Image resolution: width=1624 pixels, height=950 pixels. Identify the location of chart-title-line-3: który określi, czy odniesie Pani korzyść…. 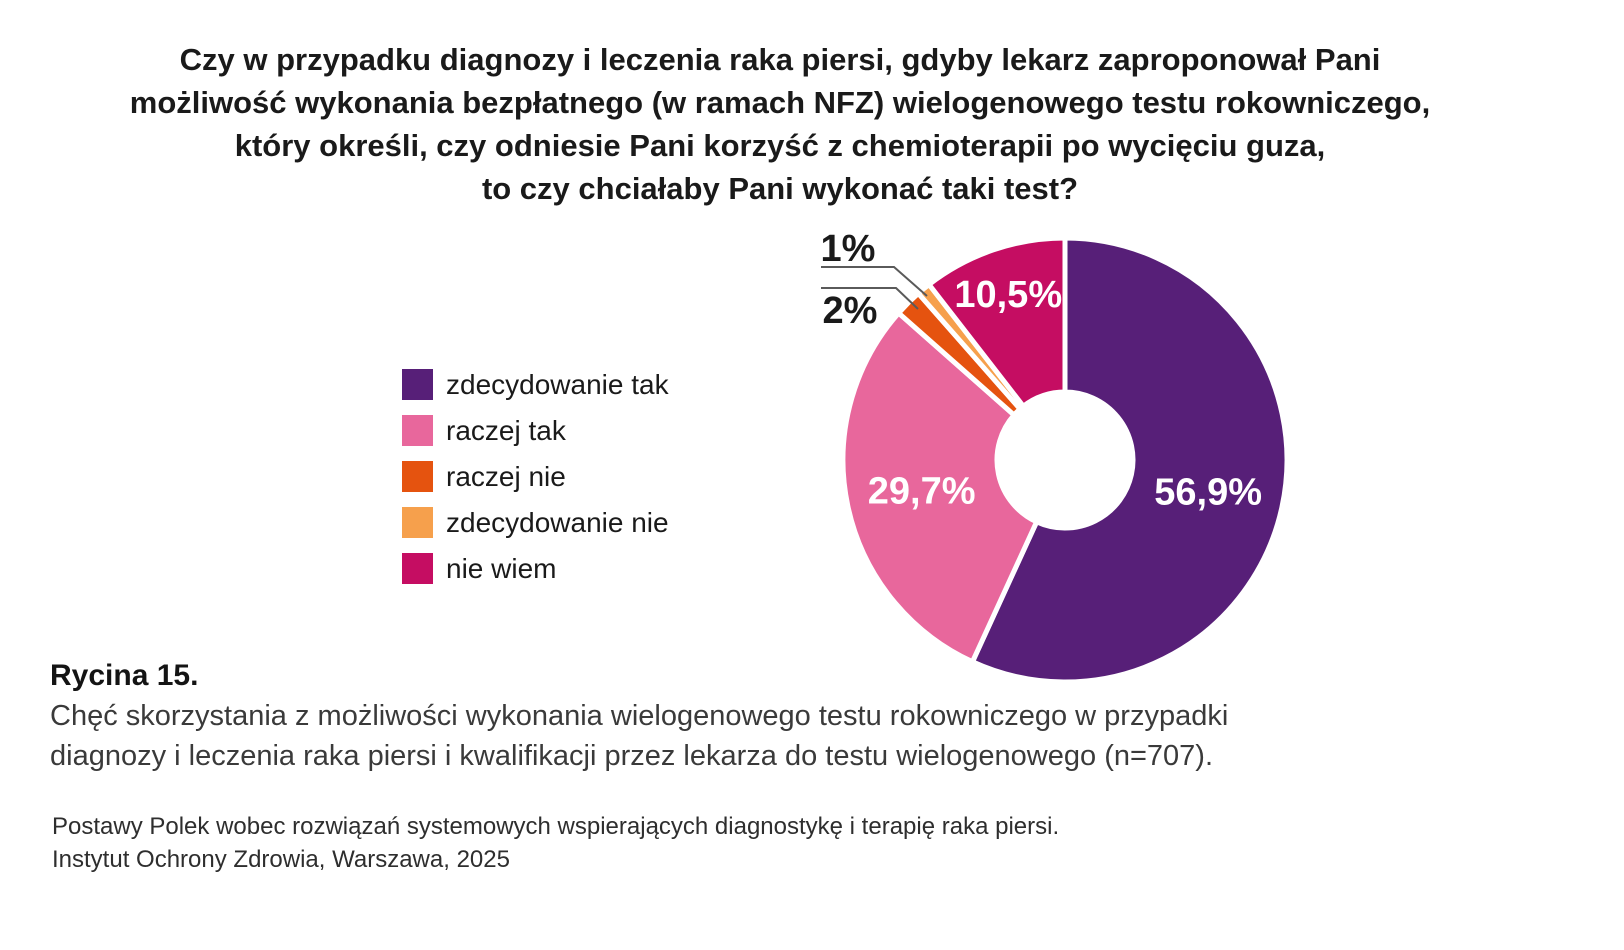
(780, 145).